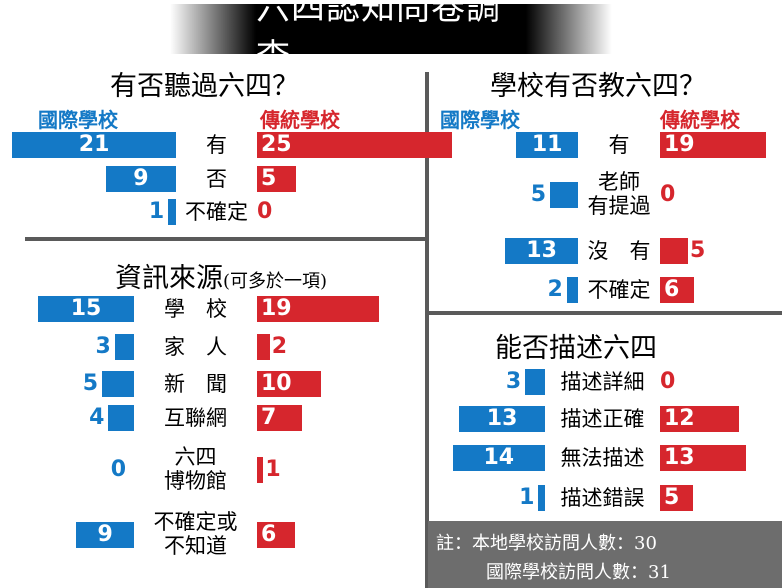 This screenshot has width=782, height=588. Describe the element at coordinates (221, 278) in the screenshot. I see `chart-title: 資訊來源(可多於一項)` at that location.